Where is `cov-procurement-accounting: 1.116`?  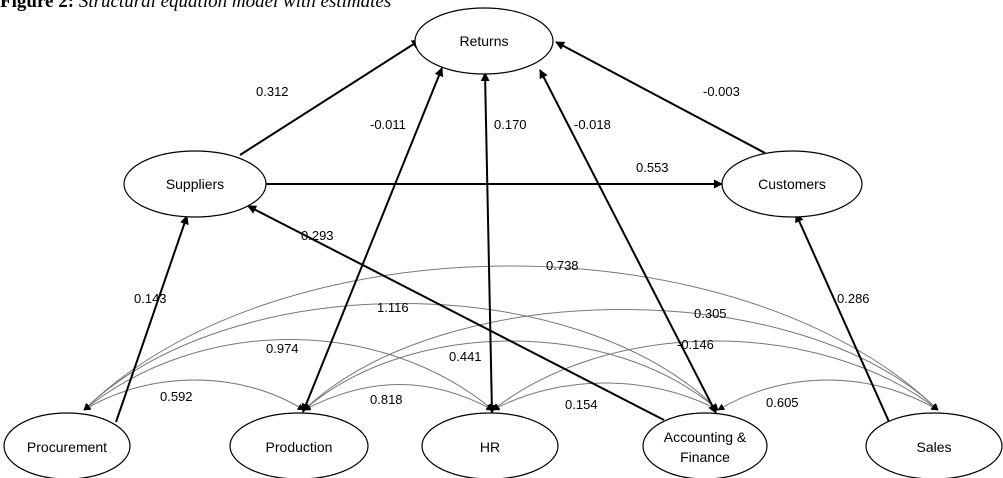 cov-procurement-accounting: 1.116 is located at coordinates (393, 307).